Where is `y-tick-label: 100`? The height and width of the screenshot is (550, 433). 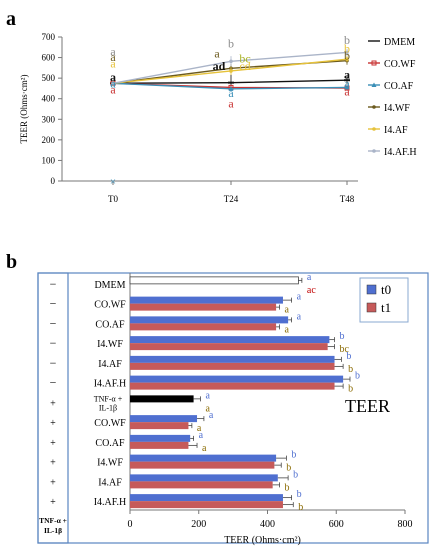 y-tick-label: 100 is located at coordinates (49, 160).